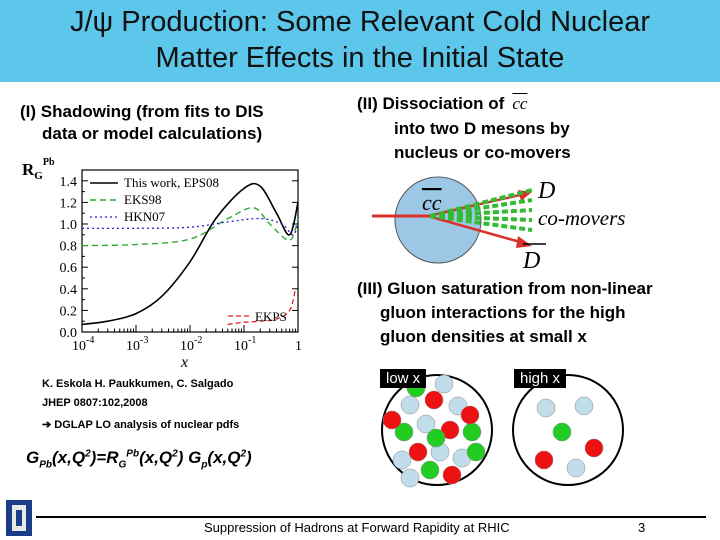  Describe the element at coordinates (442, 103) in the screenshot. I see `section2-heading-line1: (II) Dissociation of cc` at that location.